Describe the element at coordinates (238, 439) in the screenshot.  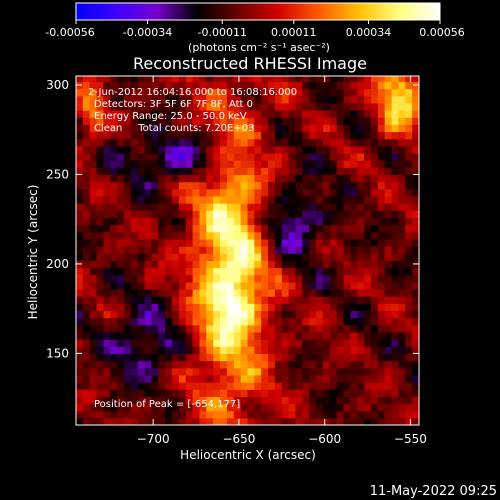
I see `x-tick-label: −650` at that location.